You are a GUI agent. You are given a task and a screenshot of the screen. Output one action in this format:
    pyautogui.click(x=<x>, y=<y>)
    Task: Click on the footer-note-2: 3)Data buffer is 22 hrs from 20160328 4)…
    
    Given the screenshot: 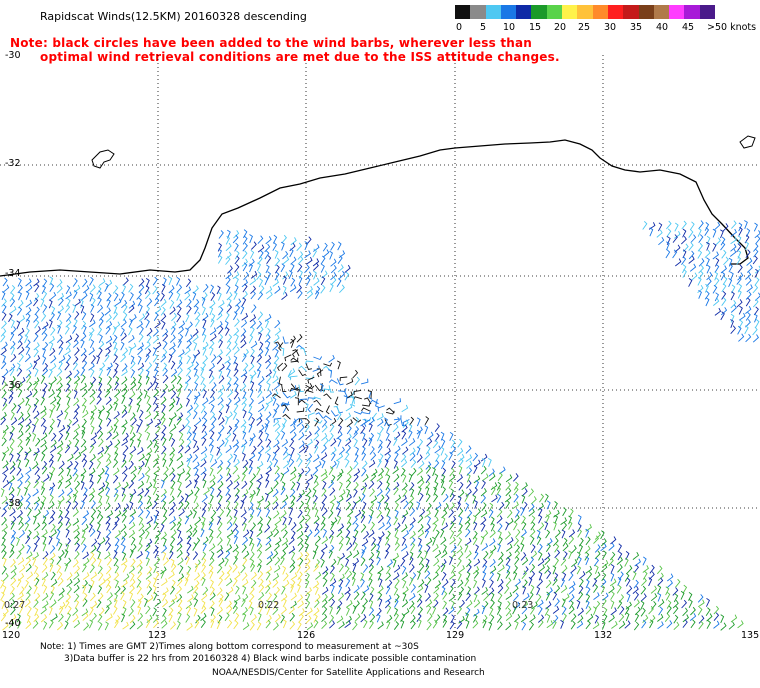 What is the action you would take?
    pyautogui.click(x=270, y=659)
    